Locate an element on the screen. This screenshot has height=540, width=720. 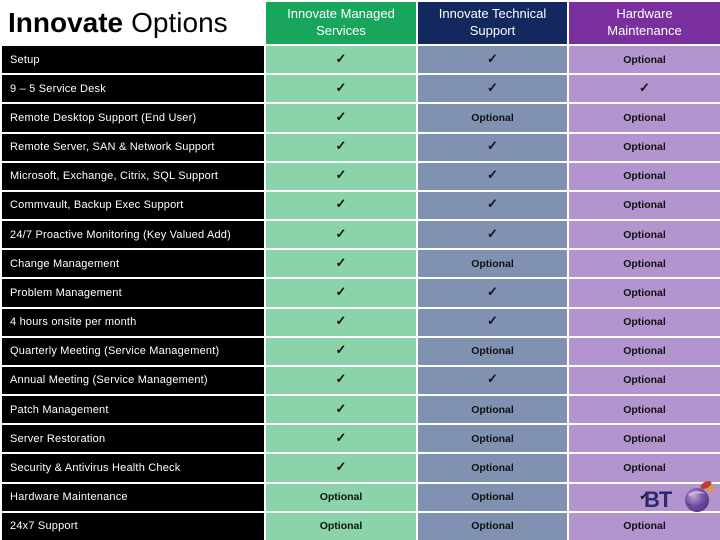
row-label: Annual Meeting (Service Management) is located at coordinates (133, 380).